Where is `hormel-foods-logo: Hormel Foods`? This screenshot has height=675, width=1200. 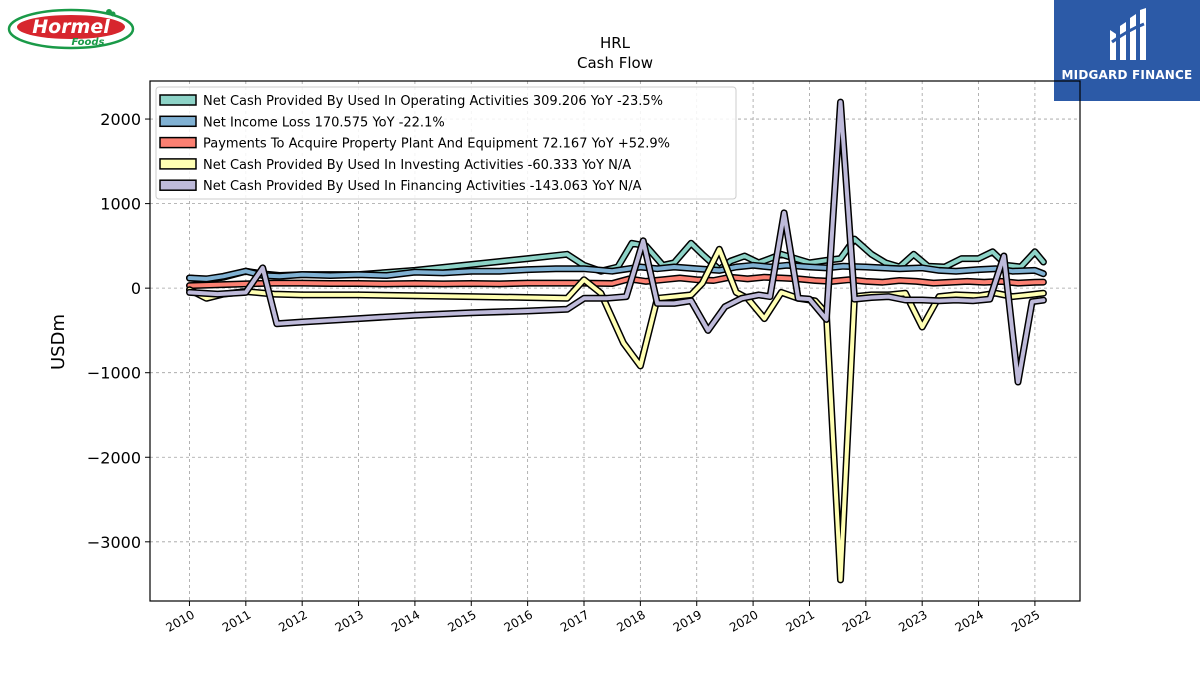
hormel-foods-logo: Hormel Foods is located at coordinates (72, 29).